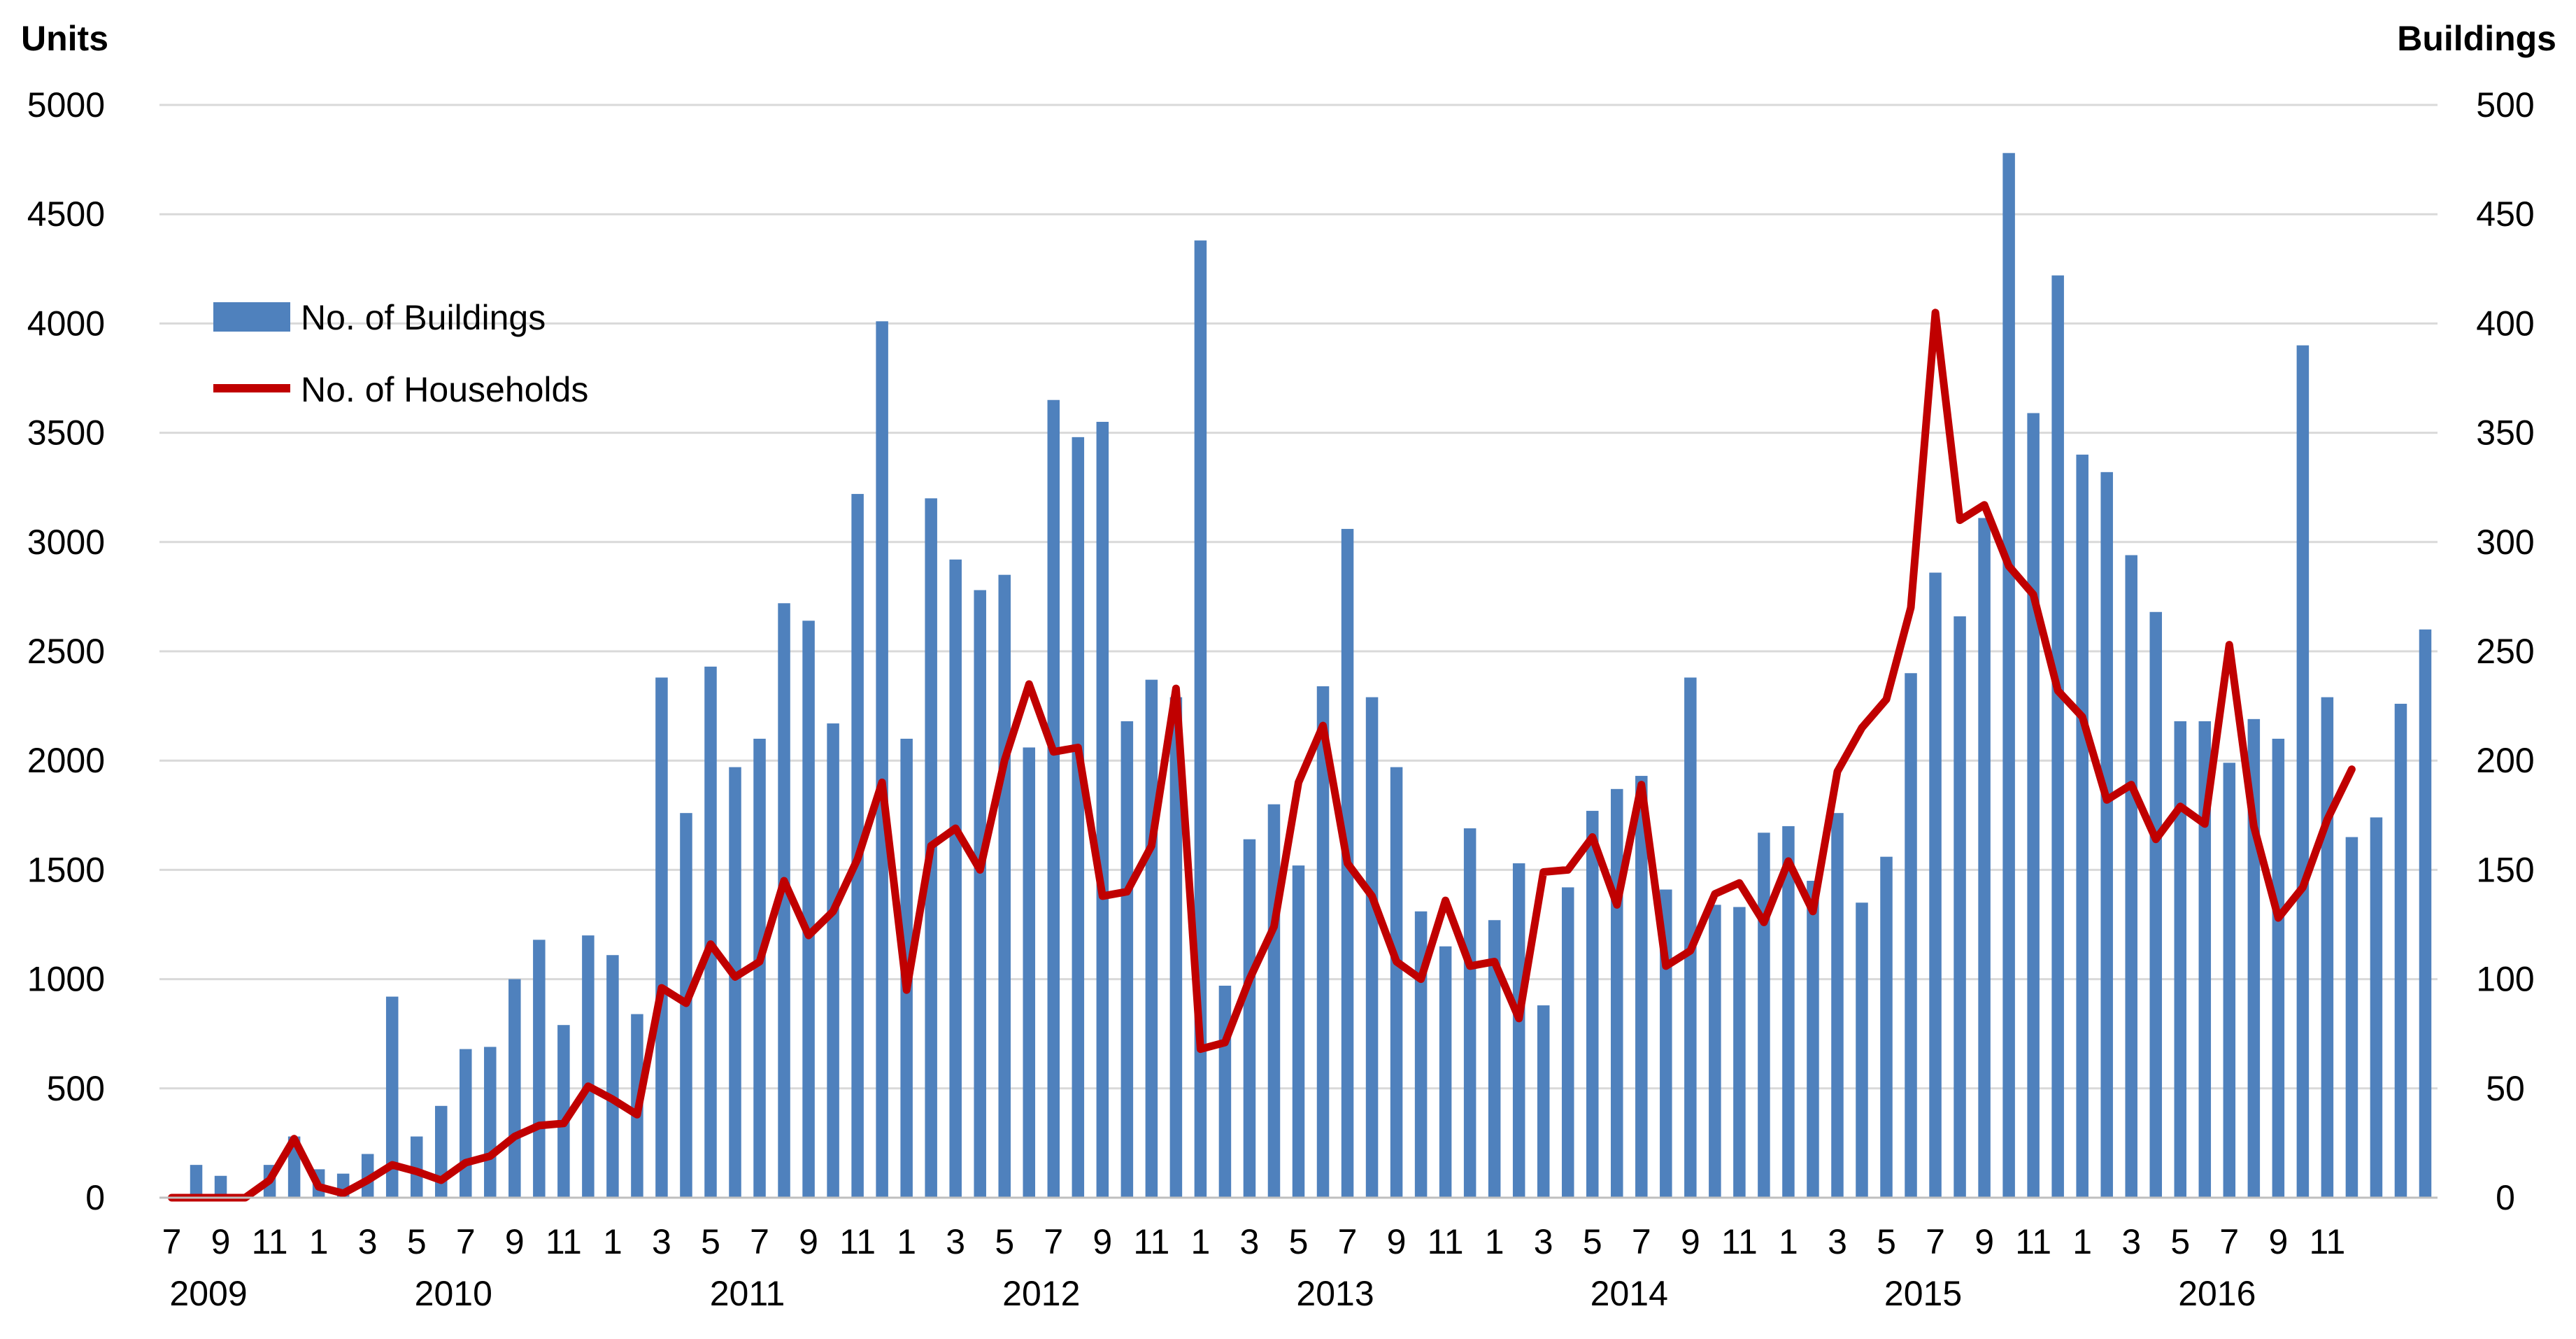  Describe the element at coordinates (64, 38) in the screenshot. I see `left-axis-label: Units` at that location.